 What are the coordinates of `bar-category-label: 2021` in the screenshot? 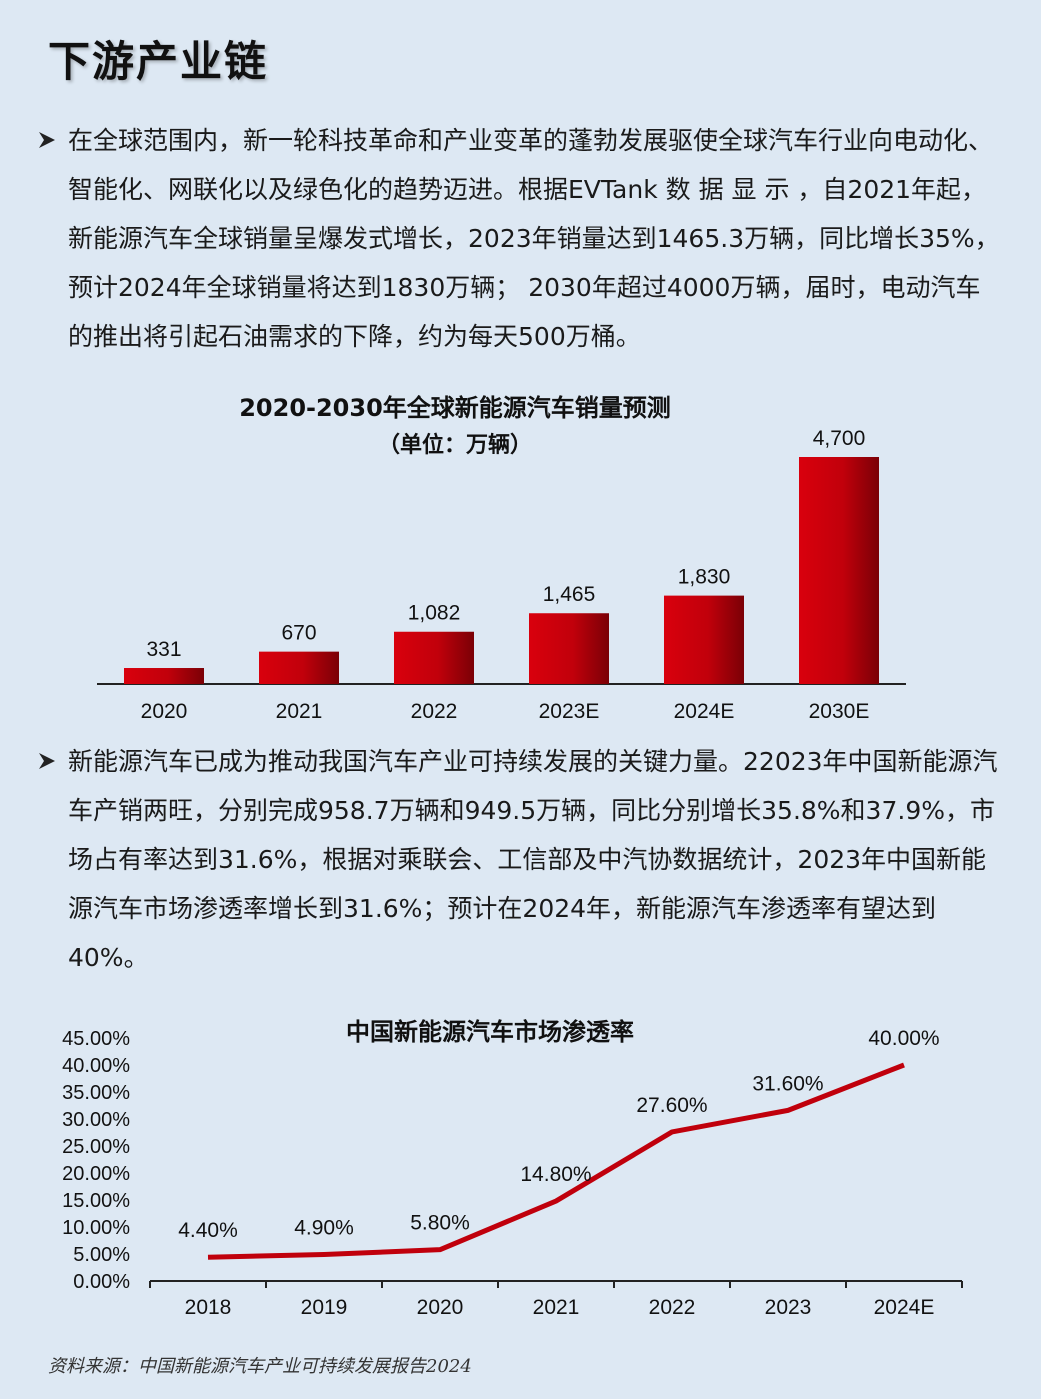 It's located at (299, 711).